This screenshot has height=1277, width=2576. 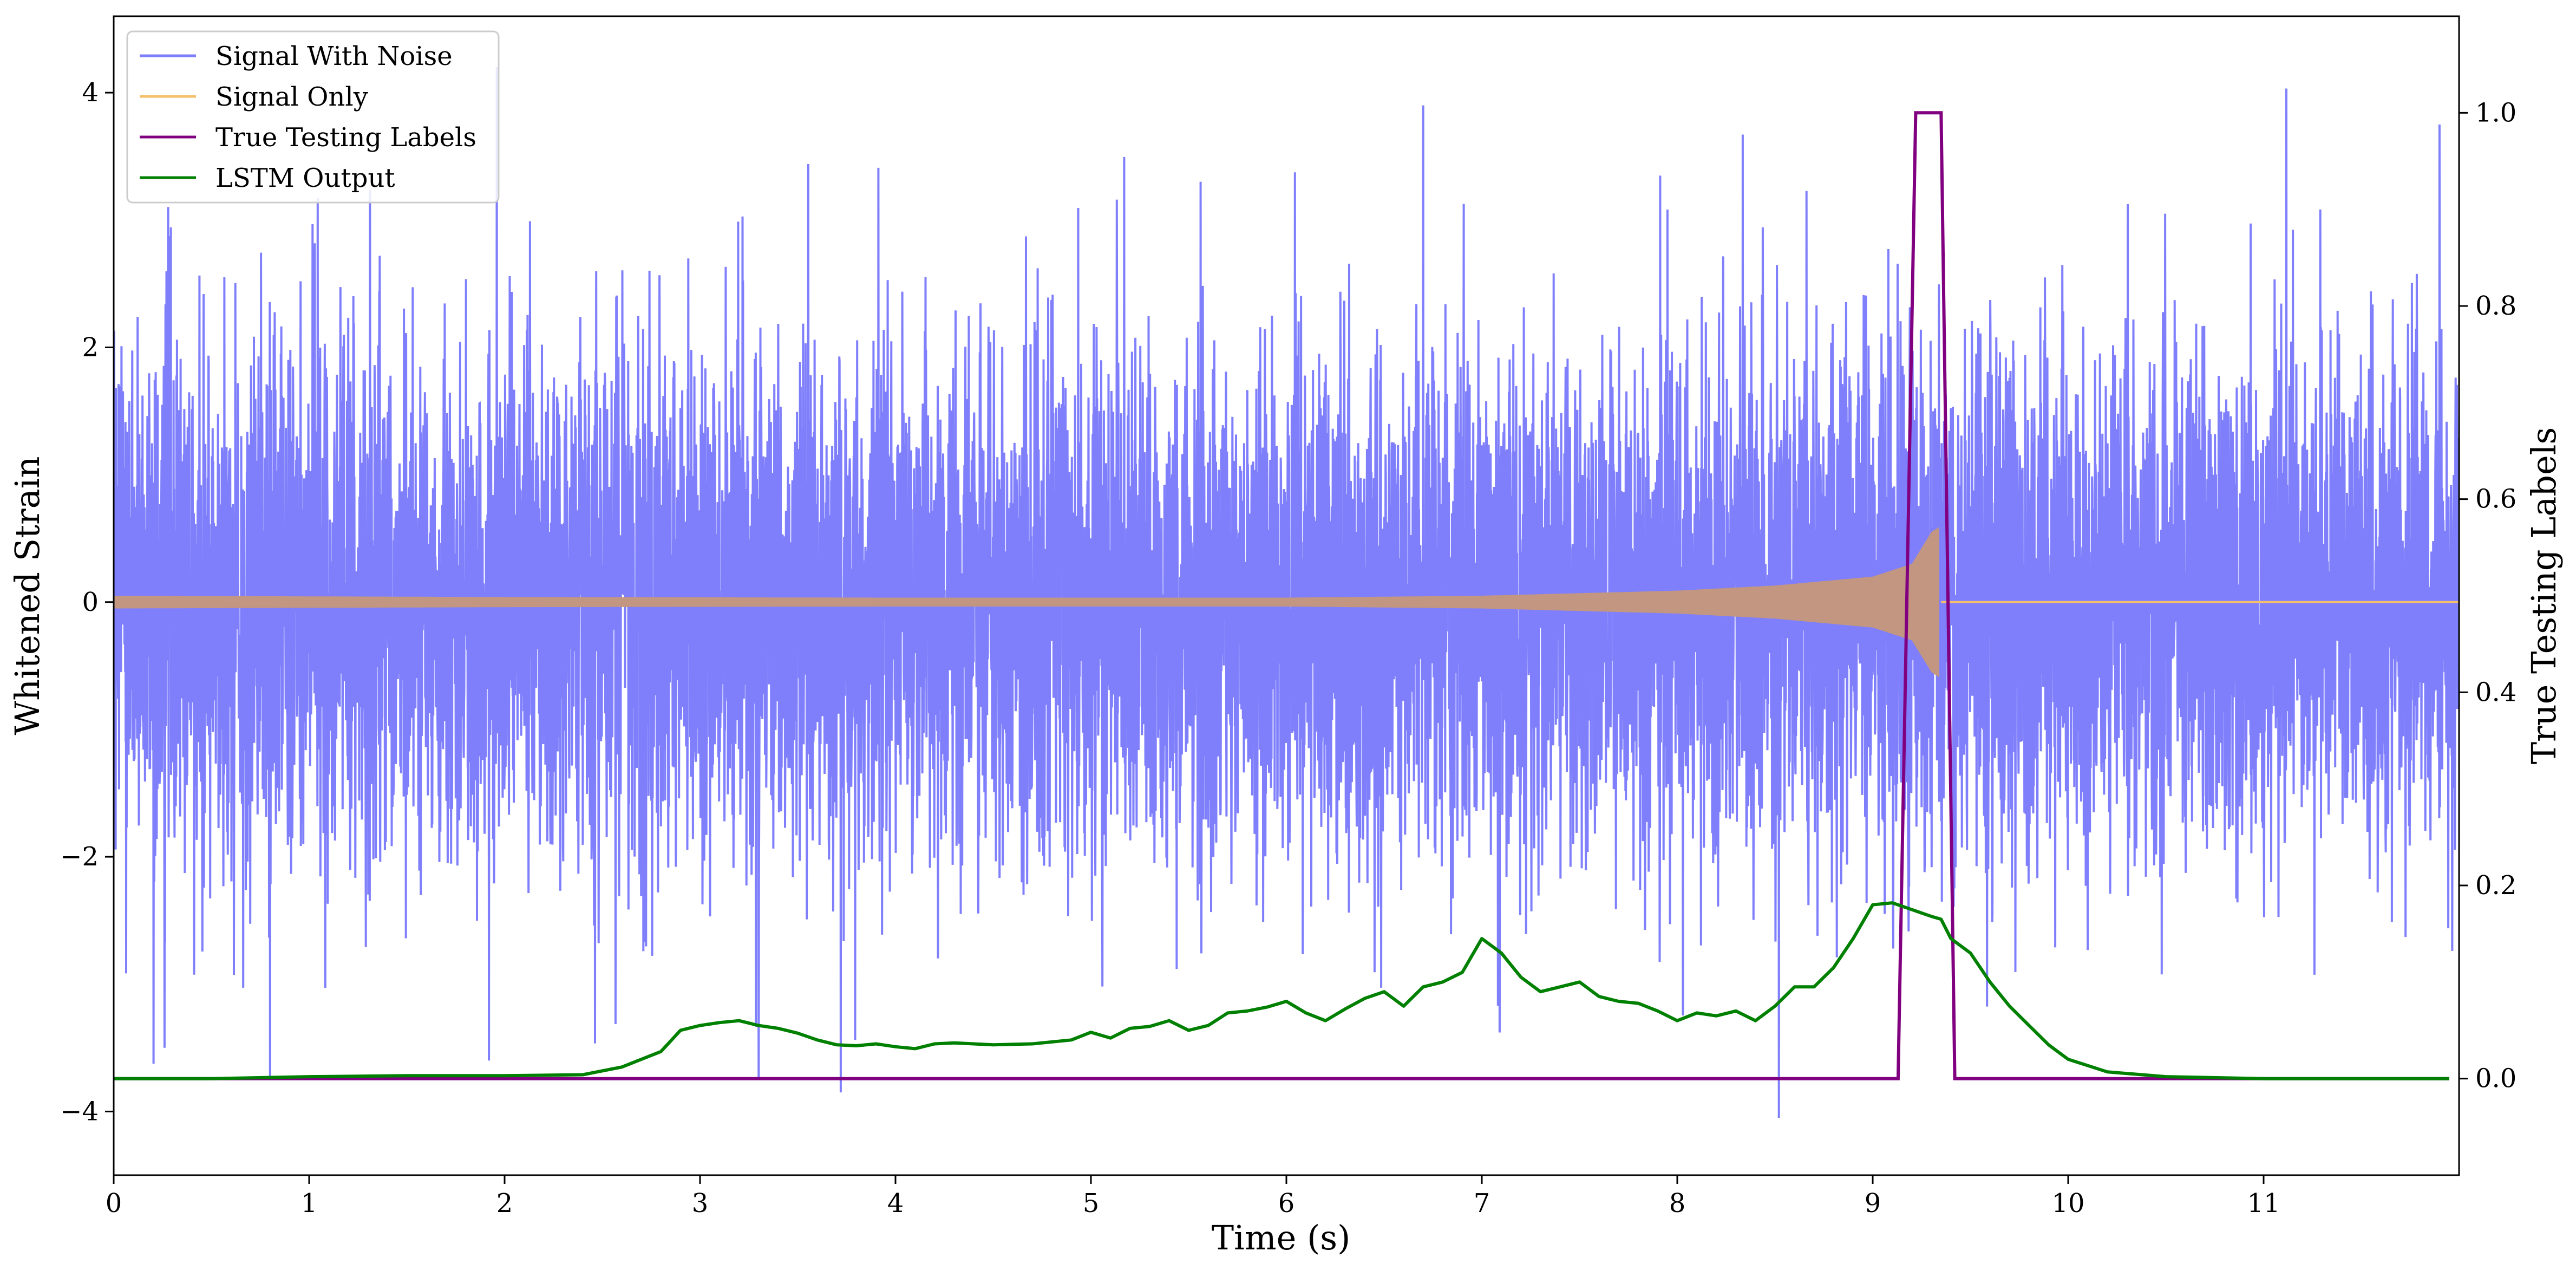 I want to click on y-tick-label: −2, so click(x=79, y=857).